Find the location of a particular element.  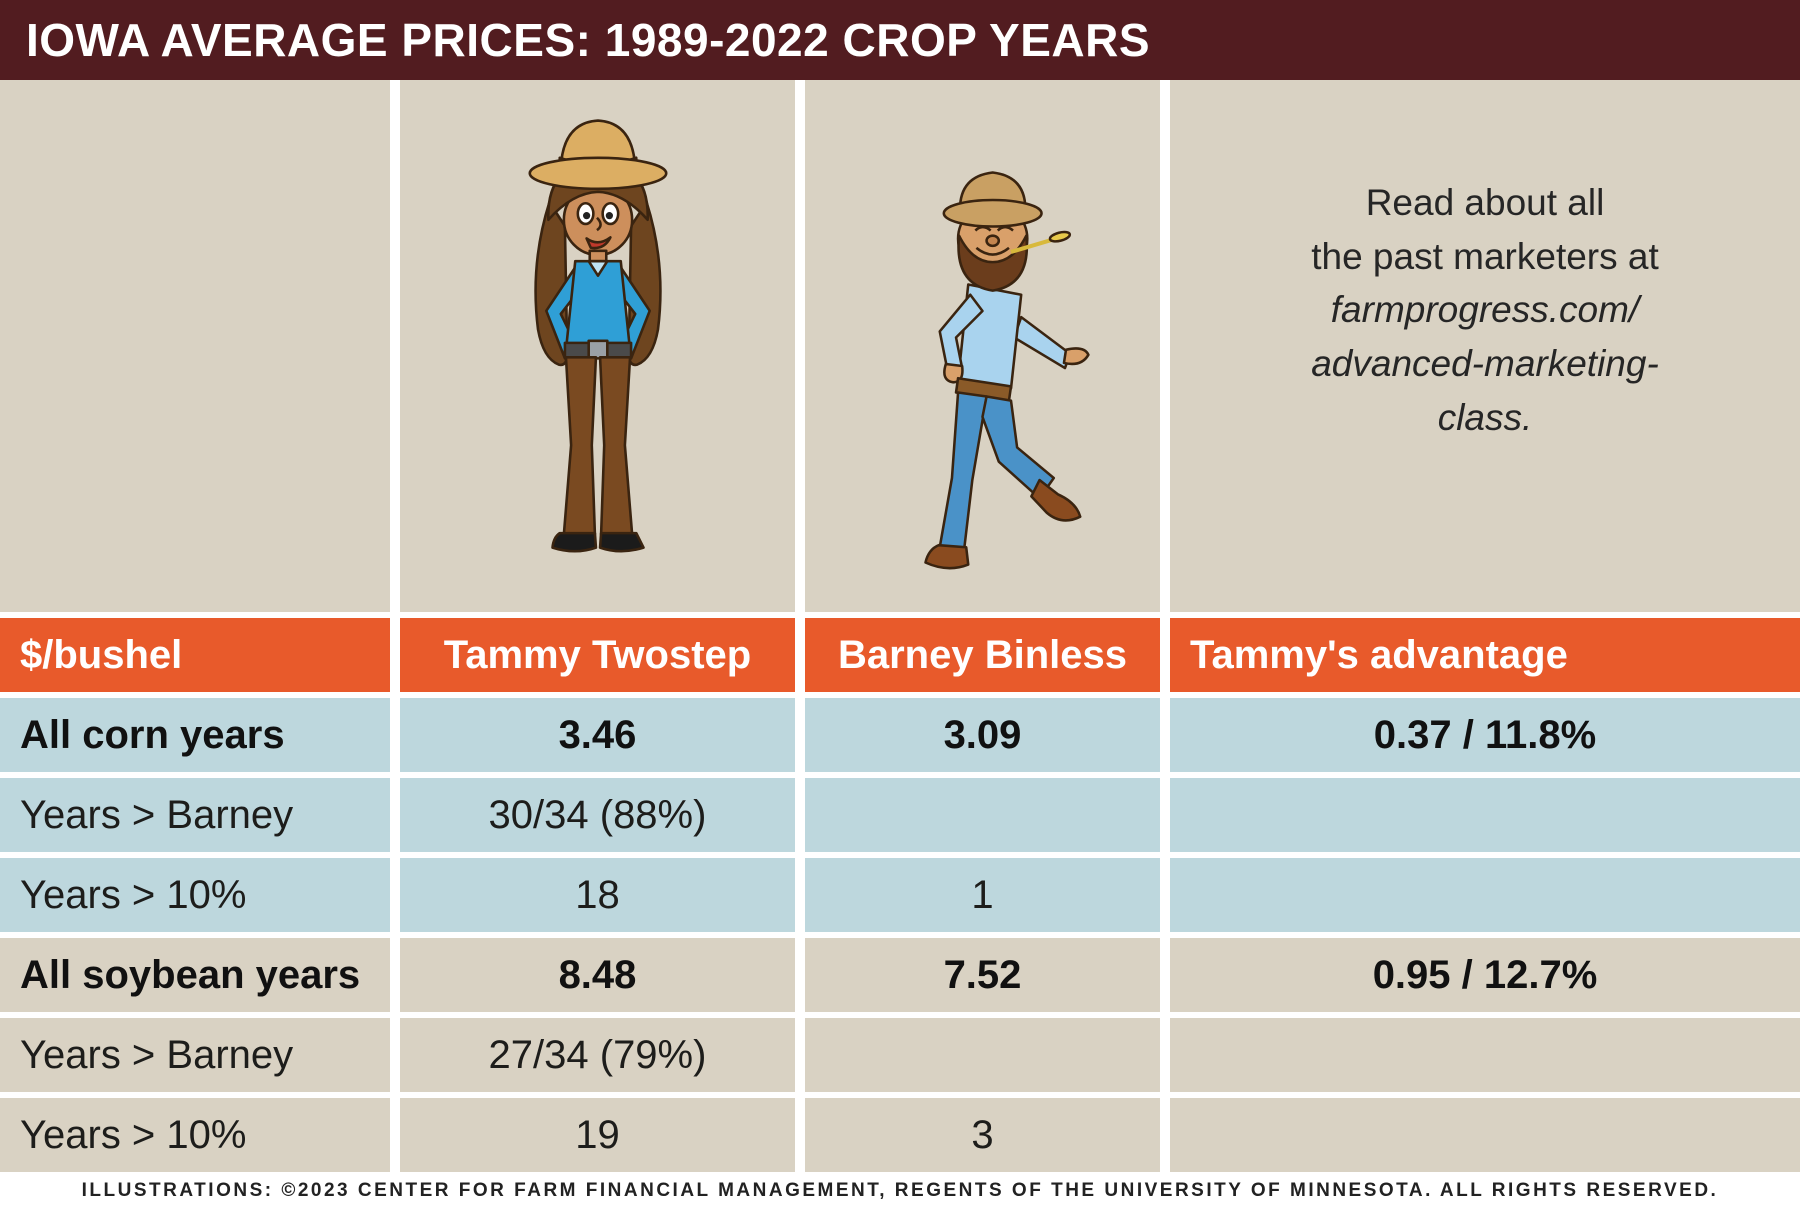

tammy-value: 30/34 (88%) is located at coordinates (597, 815).